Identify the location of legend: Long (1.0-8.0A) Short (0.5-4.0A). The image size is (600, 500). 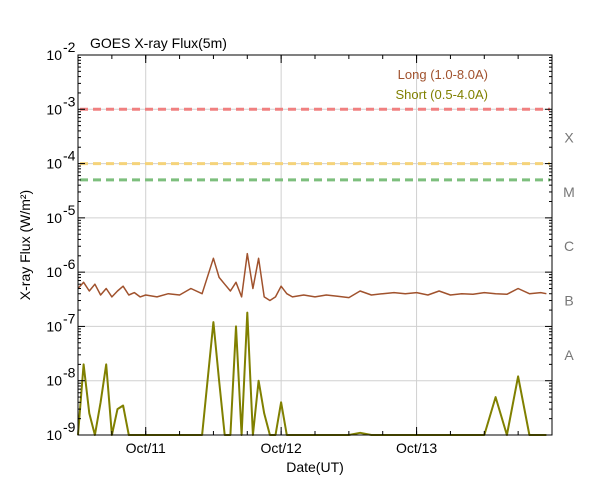
(442, 84).